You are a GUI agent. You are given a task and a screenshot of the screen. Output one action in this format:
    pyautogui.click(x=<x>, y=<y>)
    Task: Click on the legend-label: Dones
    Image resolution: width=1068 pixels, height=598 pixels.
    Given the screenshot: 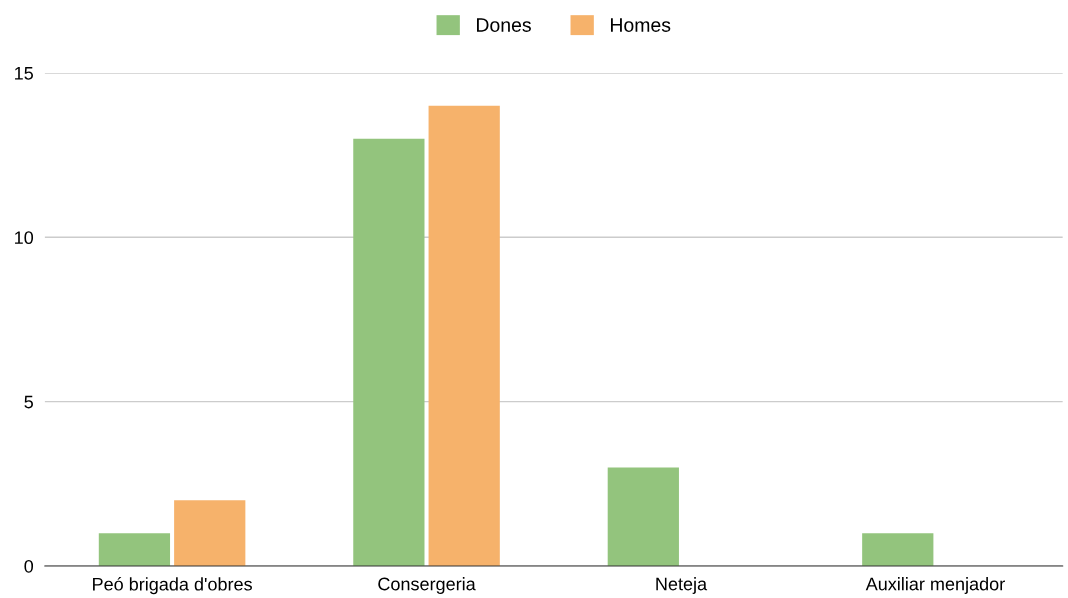 What is the action you would take?
    pyautogui.click(x=504, y=25)
    